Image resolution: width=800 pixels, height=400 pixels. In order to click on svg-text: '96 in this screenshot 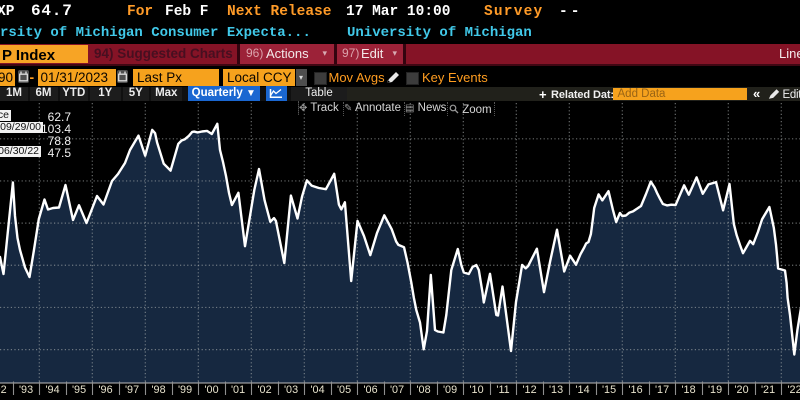, I will do `click(106, 390)`.